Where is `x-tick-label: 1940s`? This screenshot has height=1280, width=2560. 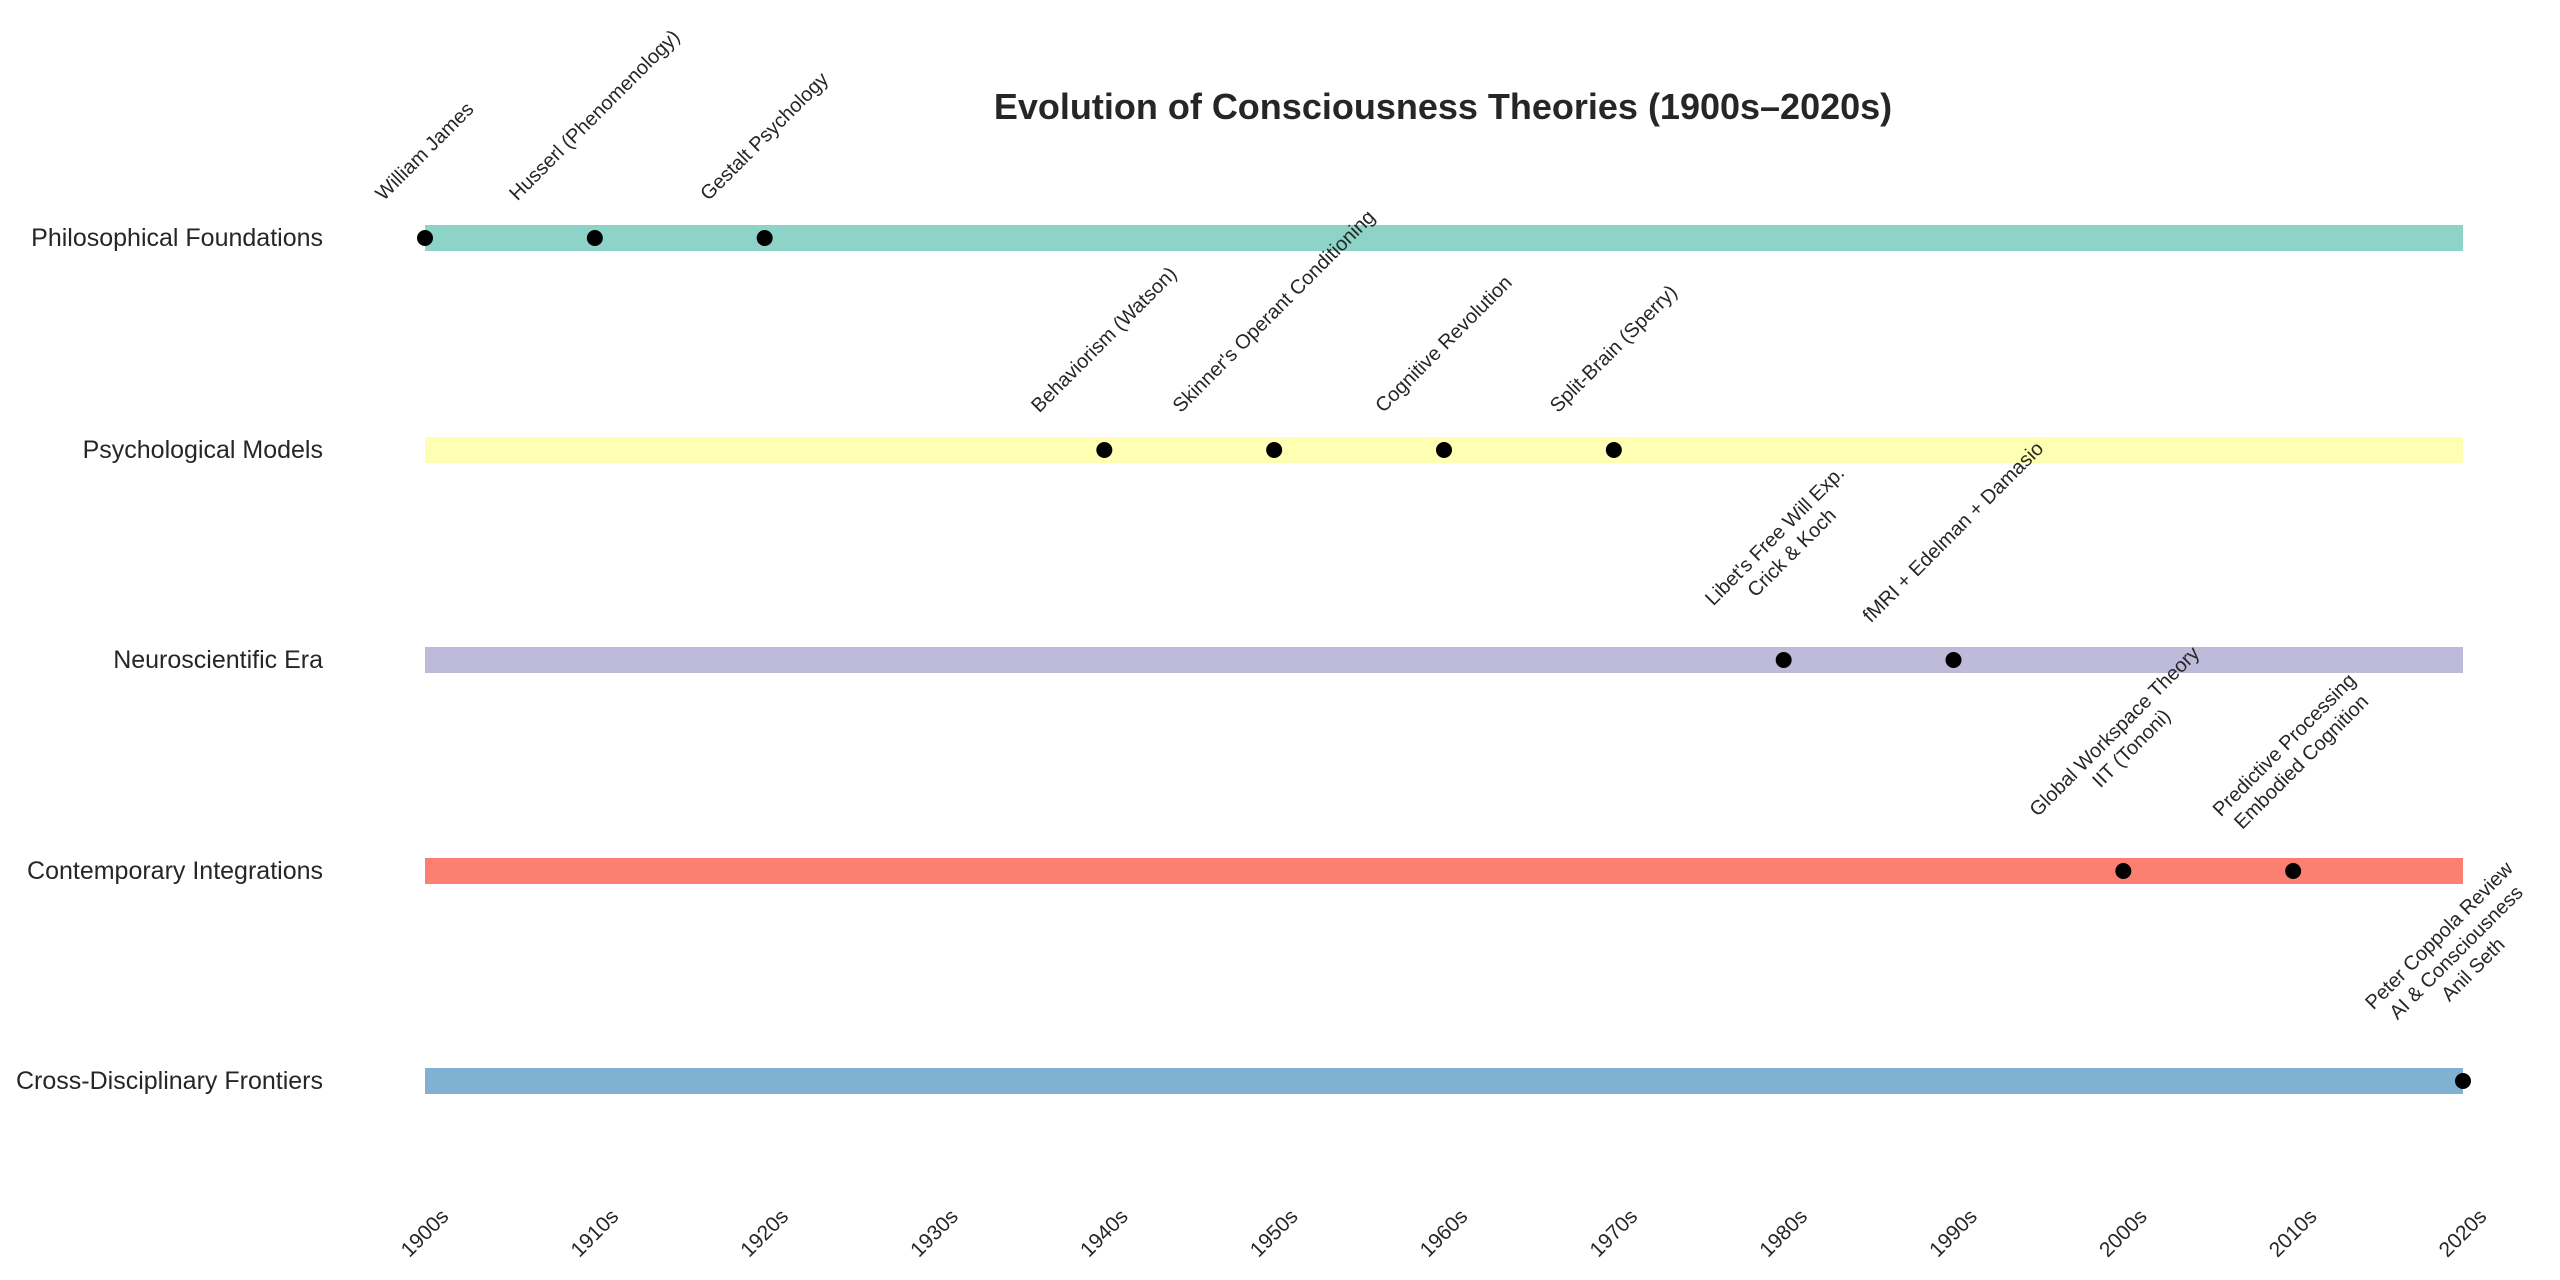 x-tick-label: 1940s is located at coordinates (1104, 1233).